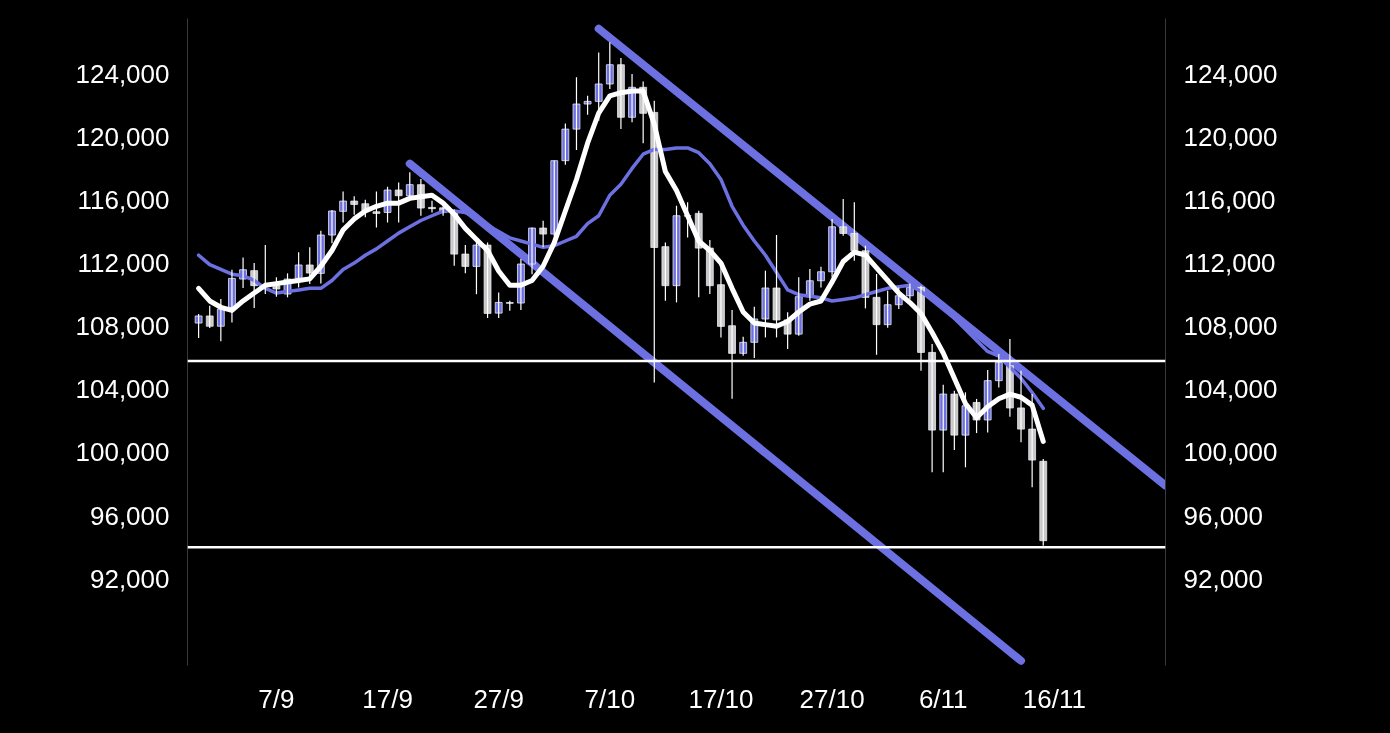 The width and height of the screenshot is (1390, 733). Describe the element at coordinates (1230, 73) in the screenshot. I see `y2-tick-label: 124,000` at that location.